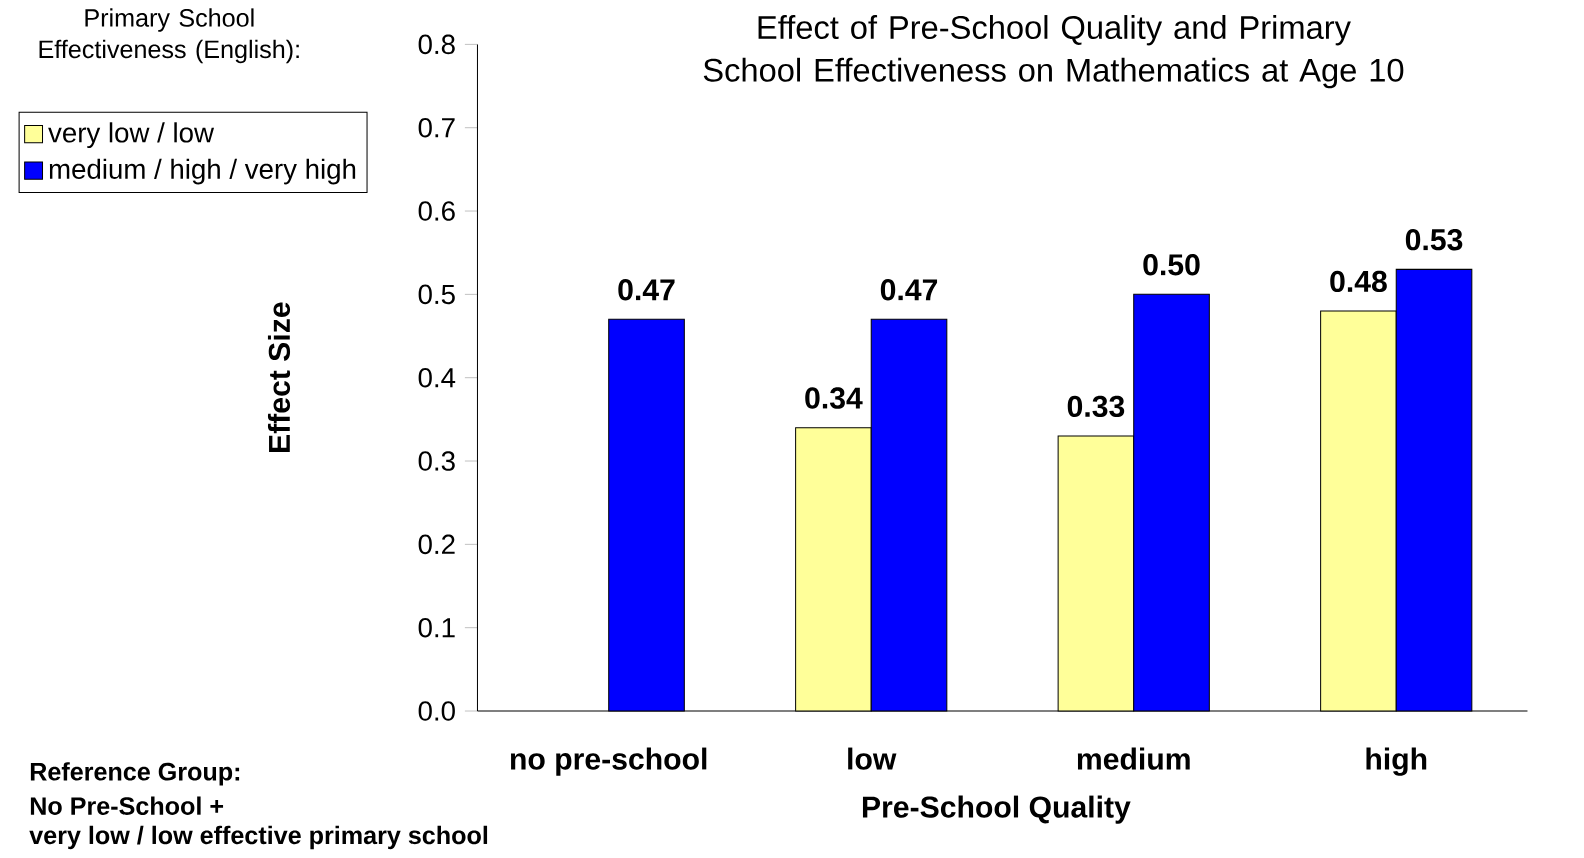 This screenshot has width=1584, height=858. What do you see at coordinates (127, 805) in the screenshot?
I see `text: No Pre-School +` at bounding box center [127, 805].